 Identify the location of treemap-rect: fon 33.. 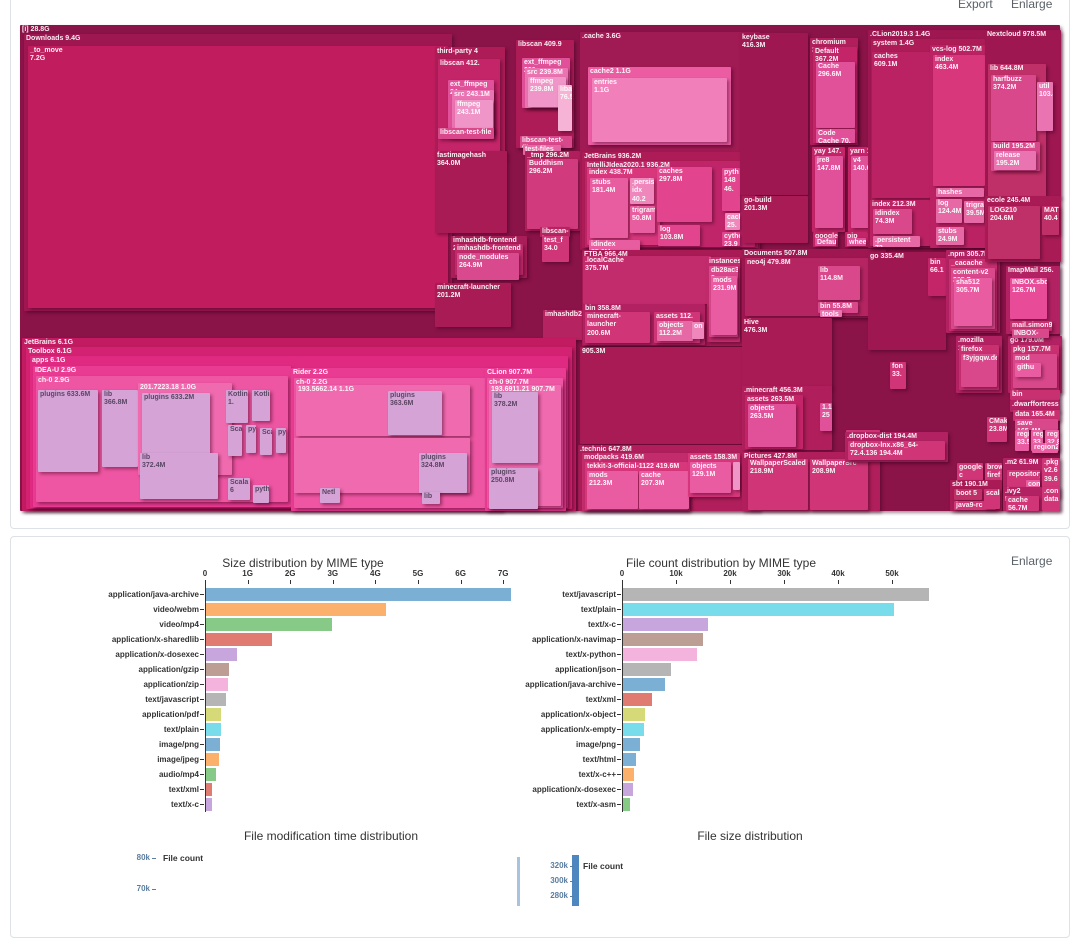
(898, 375).